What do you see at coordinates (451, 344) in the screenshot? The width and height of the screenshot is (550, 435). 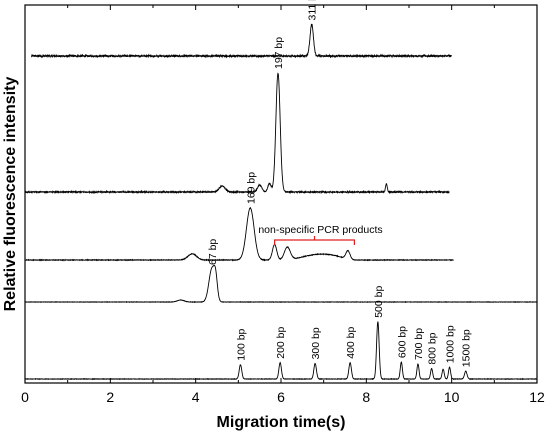 I see `peak-label: 1000 bp` at bounding box center [451, 344].